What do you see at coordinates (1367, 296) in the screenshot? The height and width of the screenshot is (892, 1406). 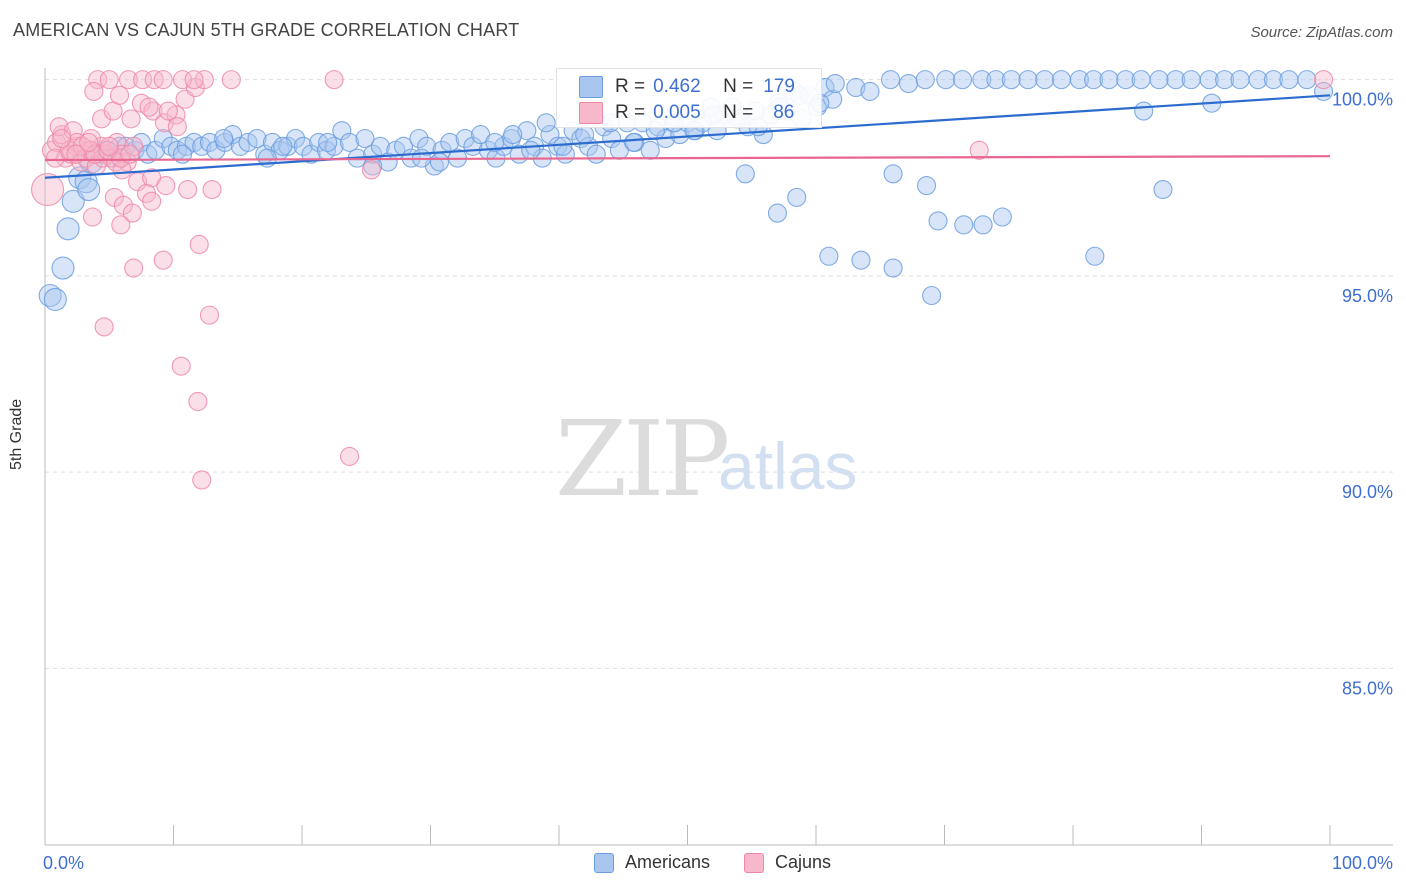 I see `y-tick-label: 95.0%` at bounding box center [1367, 296].